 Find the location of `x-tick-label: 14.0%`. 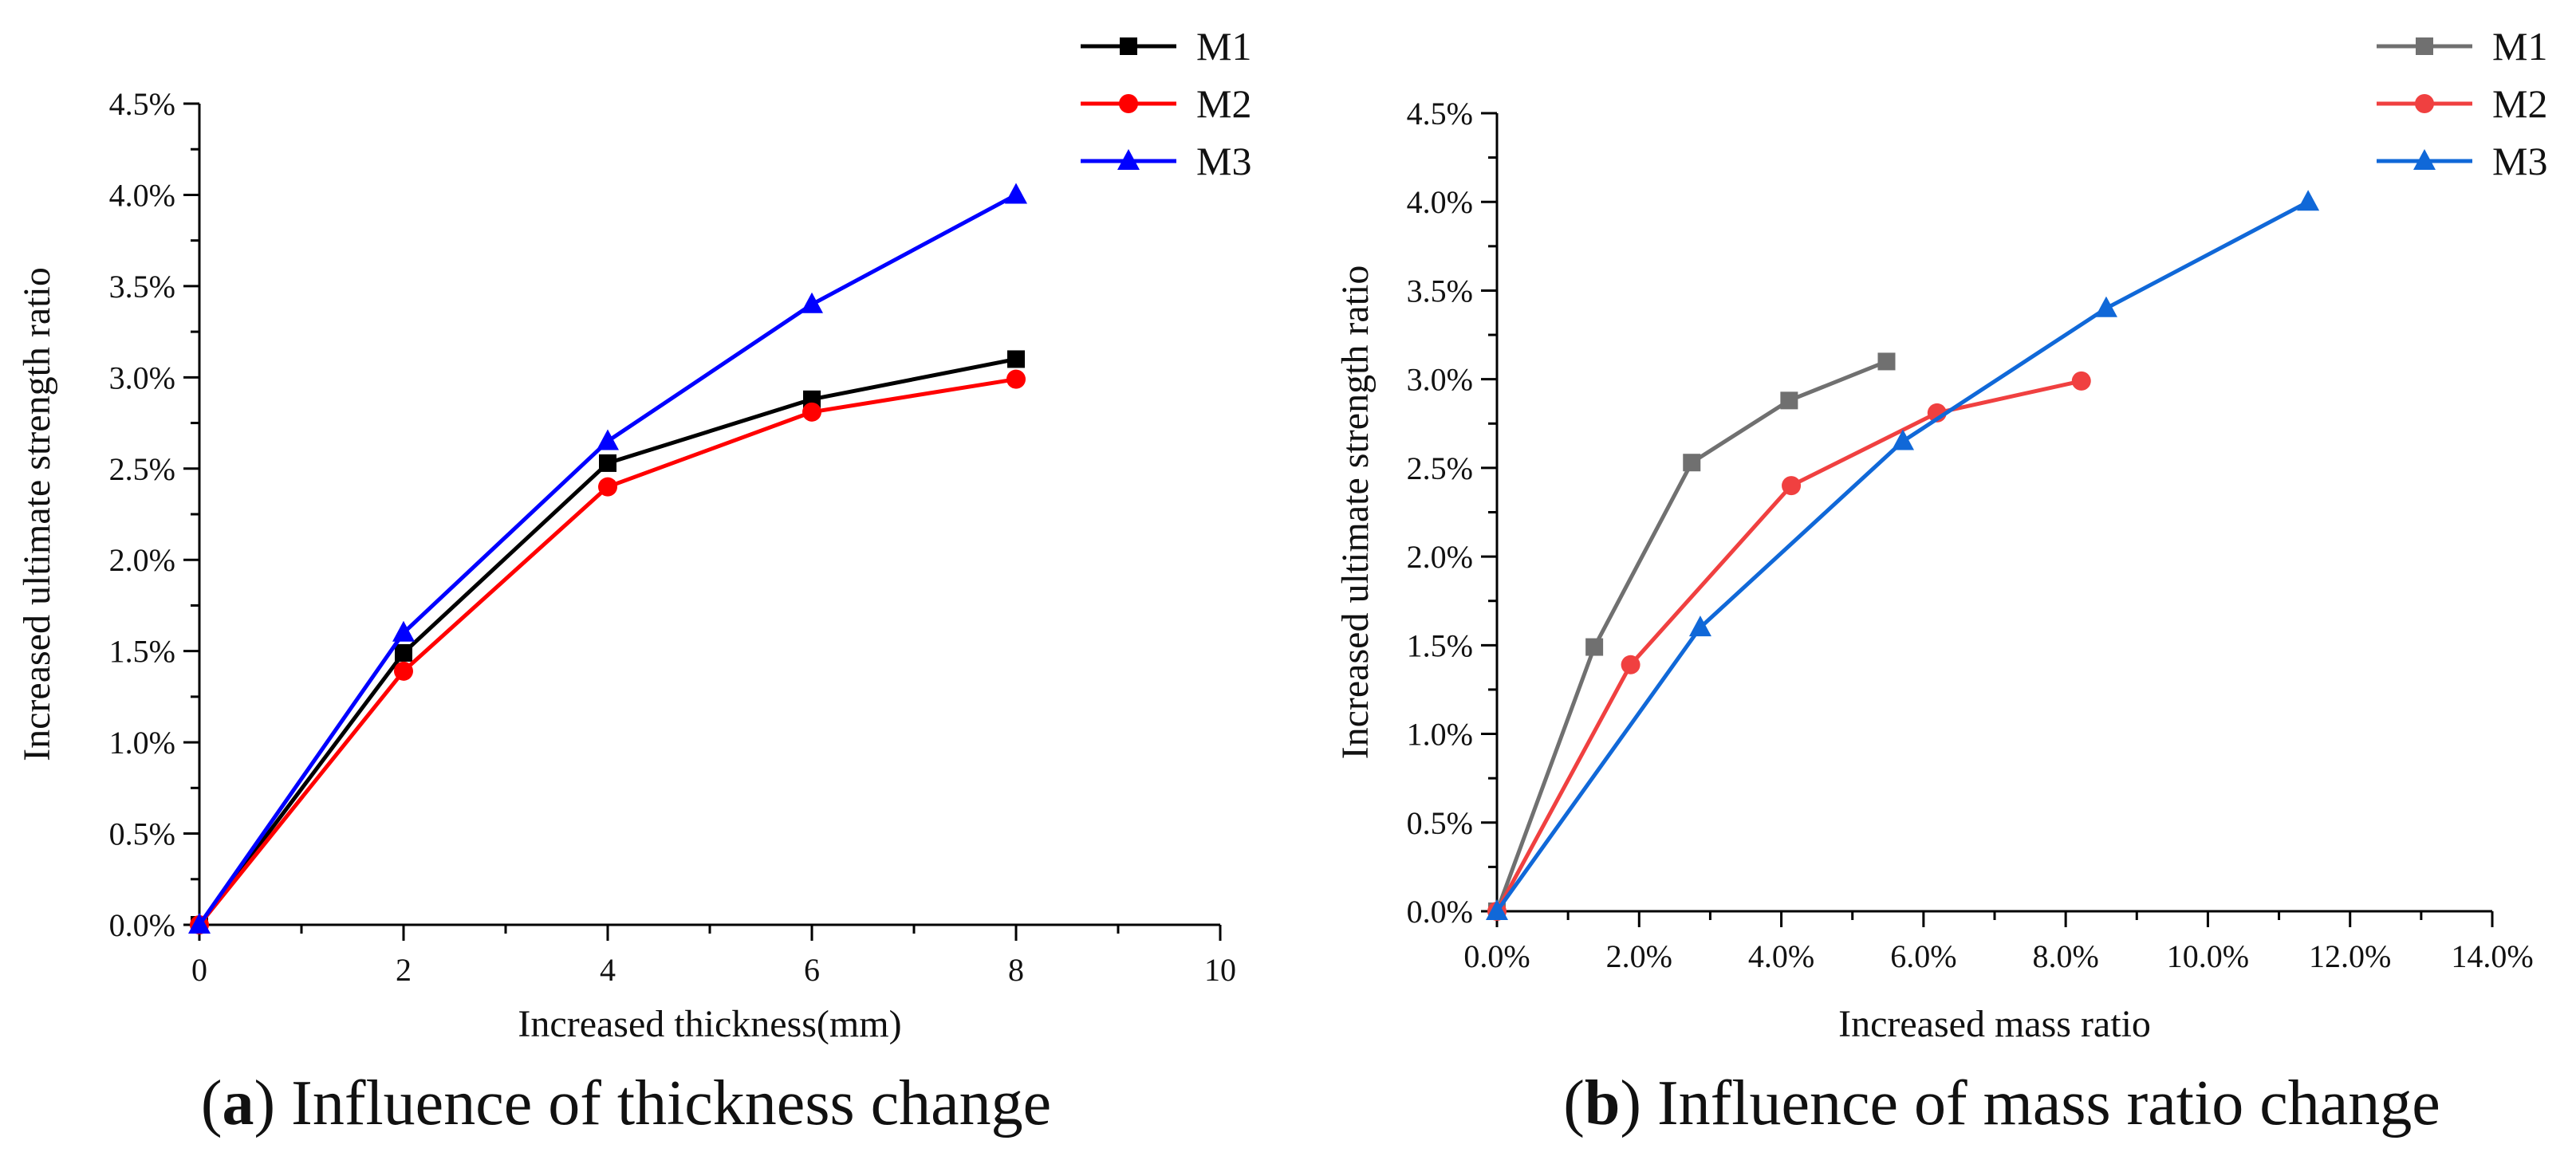

x-tick-label: 14.0% is located at coordinates (2492, 956).